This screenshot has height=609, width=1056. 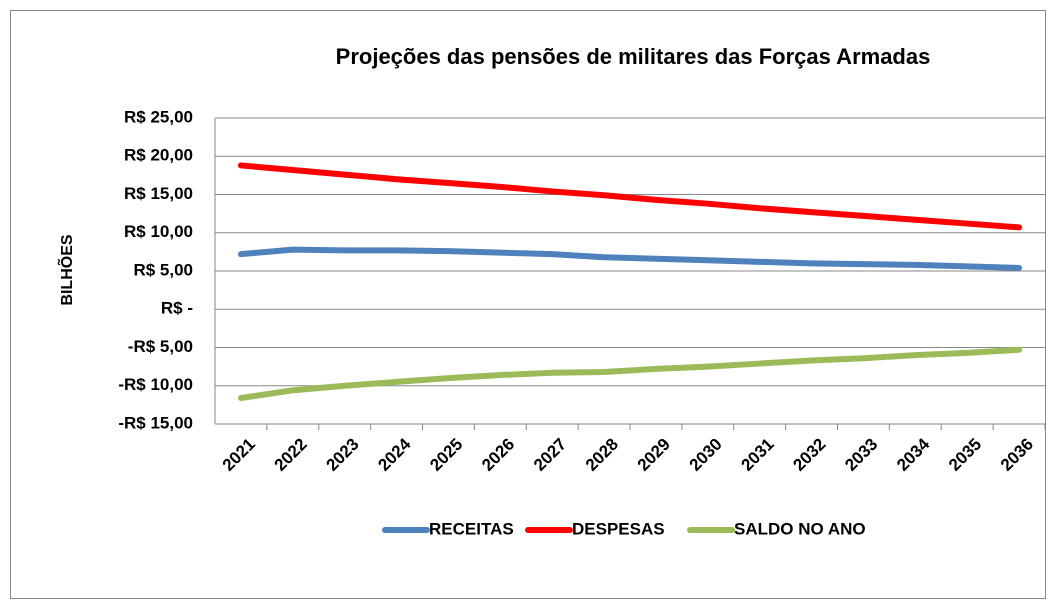 What do you see at coordinates (618, 528) in the screenshot?
I see `legend-label: DESPESAS` at bounding box center [618, 528].